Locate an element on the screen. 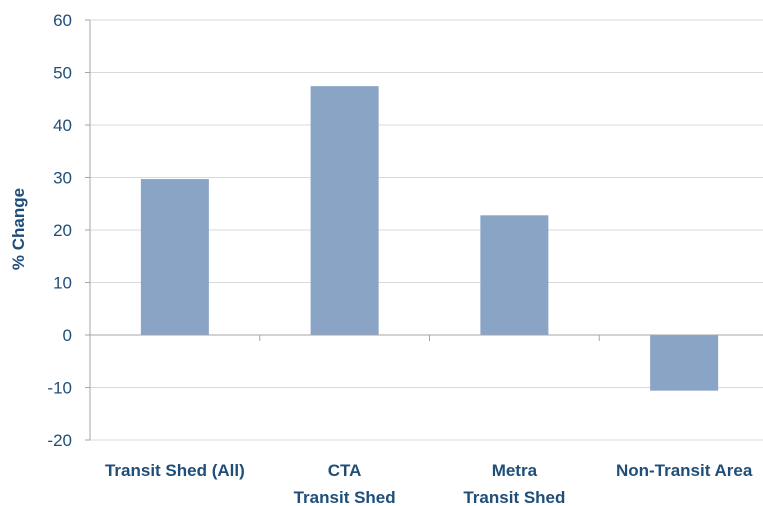 Image resolution: width=763 pixels, height=506 pixels. x-category-label: CTA is located at coordinates (345, 470).